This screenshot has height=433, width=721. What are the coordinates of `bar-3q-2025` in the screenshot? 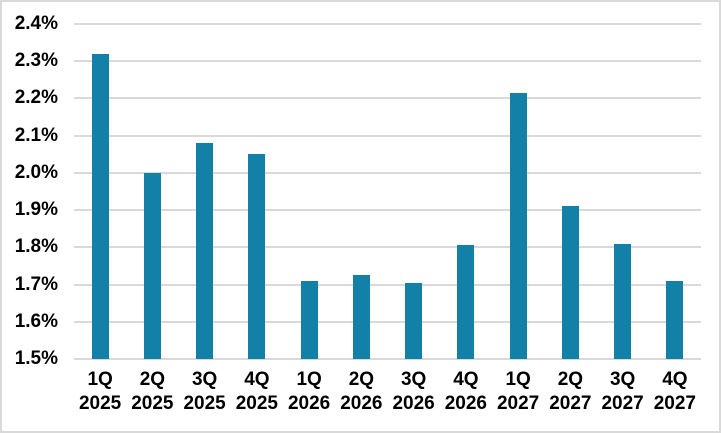 It's located at (205, 251).